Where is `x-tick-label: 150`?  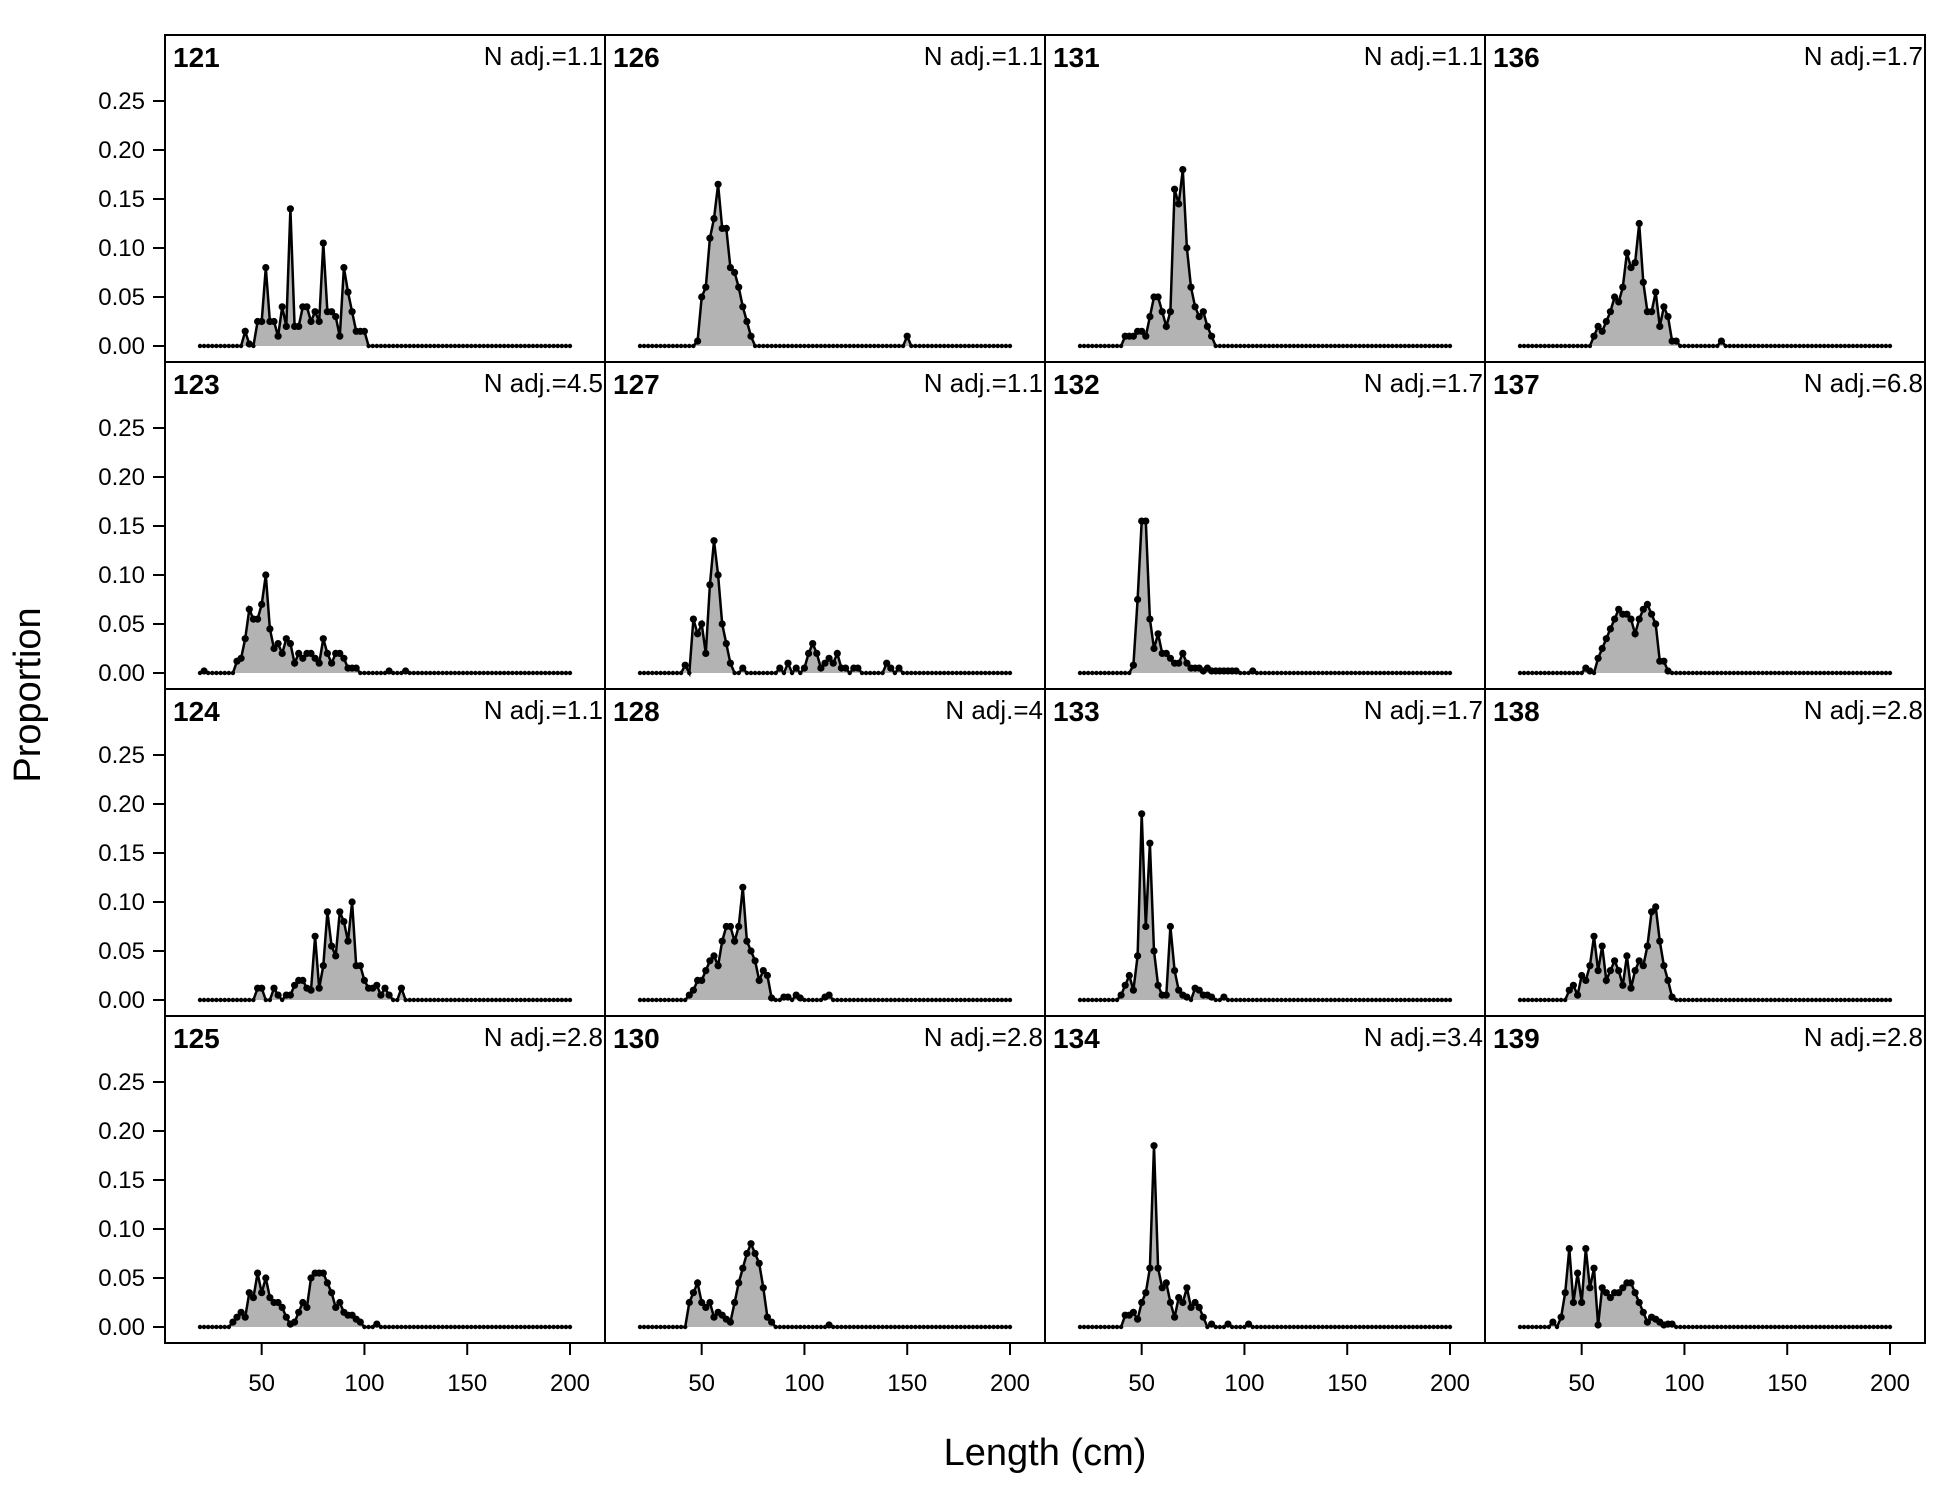
x-tick-label: 150 is located at coordinates (467, 1383).